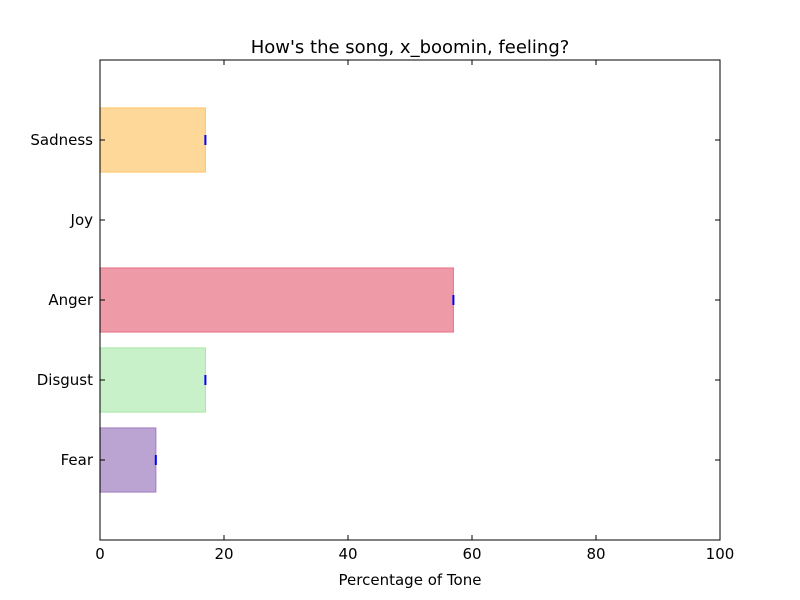 Image resolution: width=800 pixels, height=600 pixels. What do you see at coordinates (223, 554) in the screenshot?
I see `x-tick-label-20: 20` at bounding box center [223, 554].